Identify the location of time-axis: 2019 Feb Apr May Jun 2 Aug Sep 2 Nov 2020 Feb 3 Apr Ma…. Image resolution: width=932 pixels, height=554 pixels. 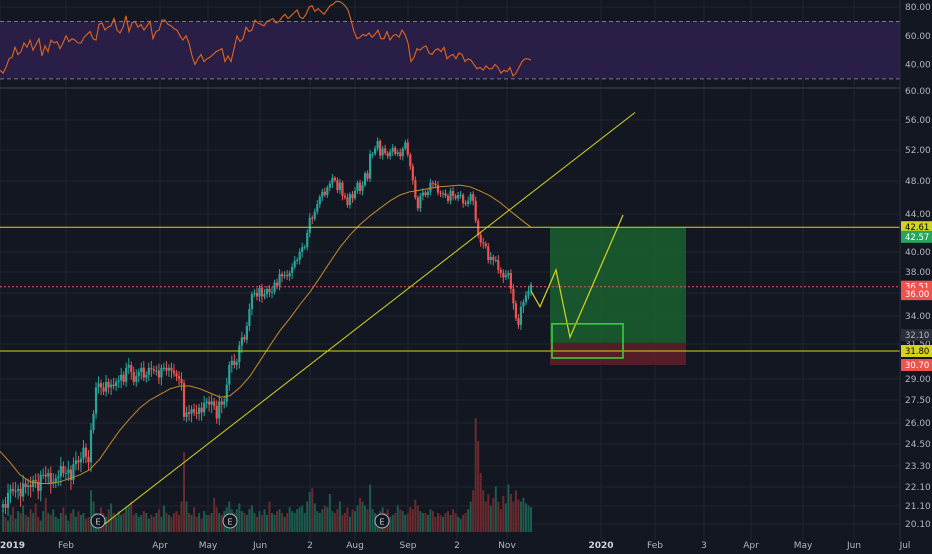
(466, 545).